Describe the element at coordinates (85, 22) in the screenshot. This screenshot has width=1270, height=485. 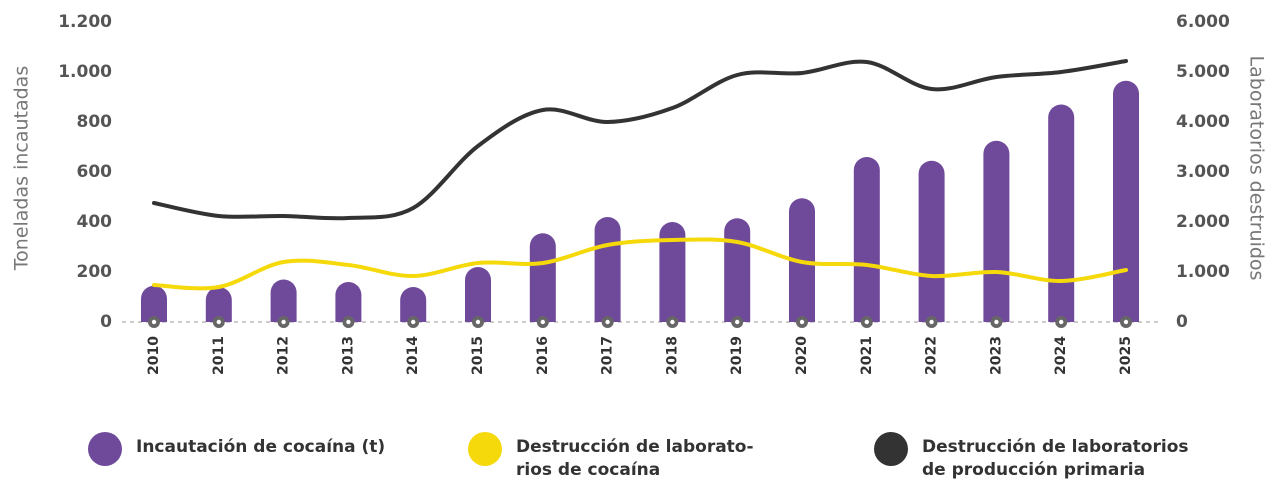
I see `y-tick-label: 1.200` at that location.